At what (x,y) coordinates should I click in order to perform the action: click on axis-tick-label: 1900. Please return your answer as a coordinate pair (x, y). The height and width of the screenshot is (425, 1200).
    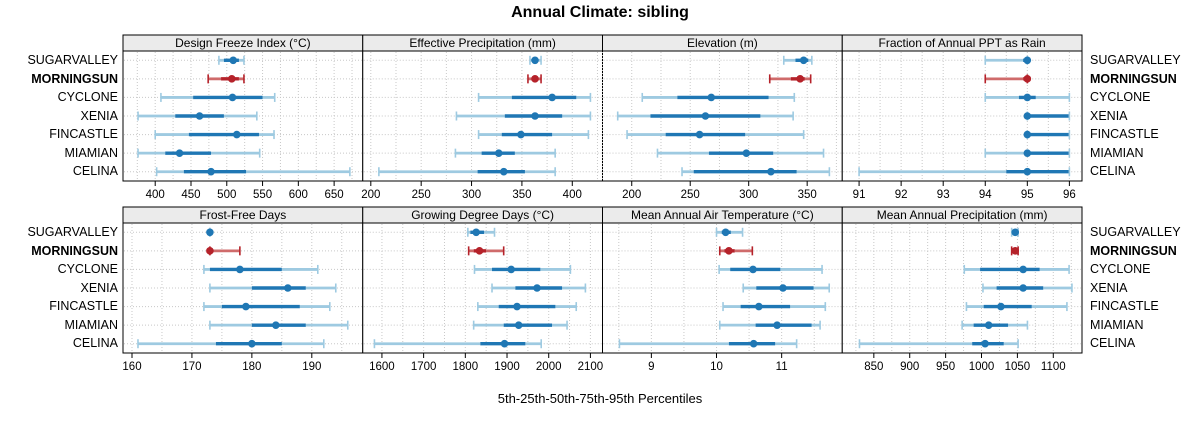
    Looking at the image, I should click on (507, 367).